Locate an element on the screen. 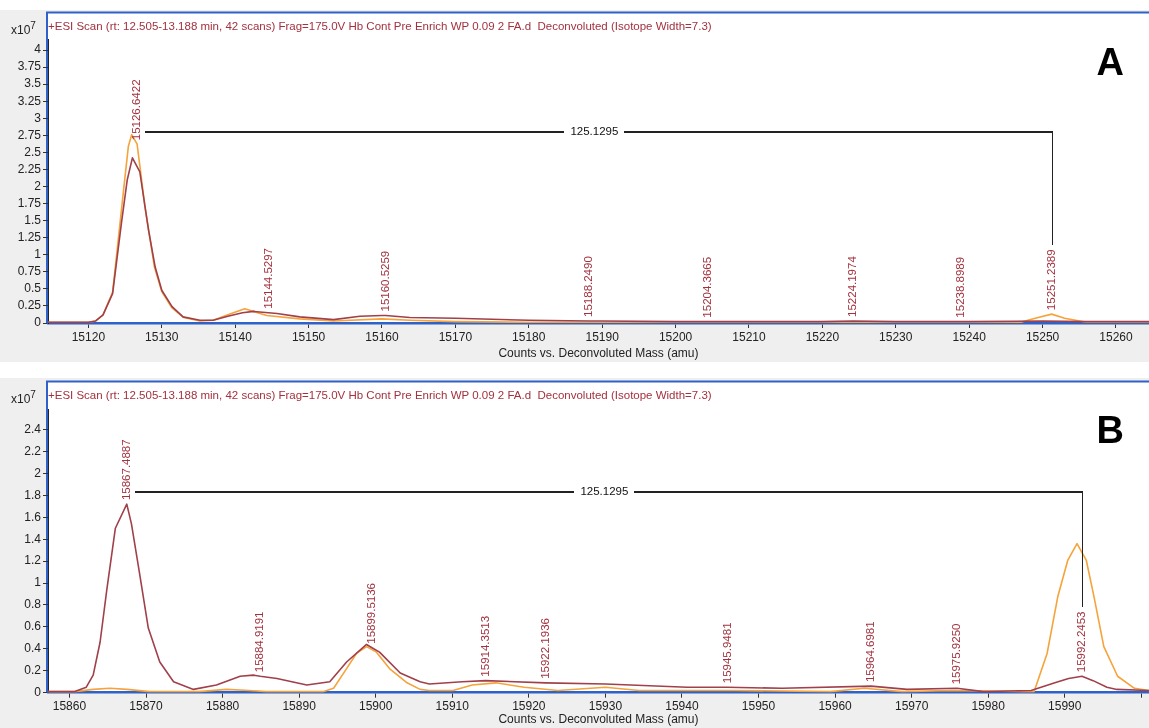  x-tick-label: 15120 is located at coordinates (88, 336).